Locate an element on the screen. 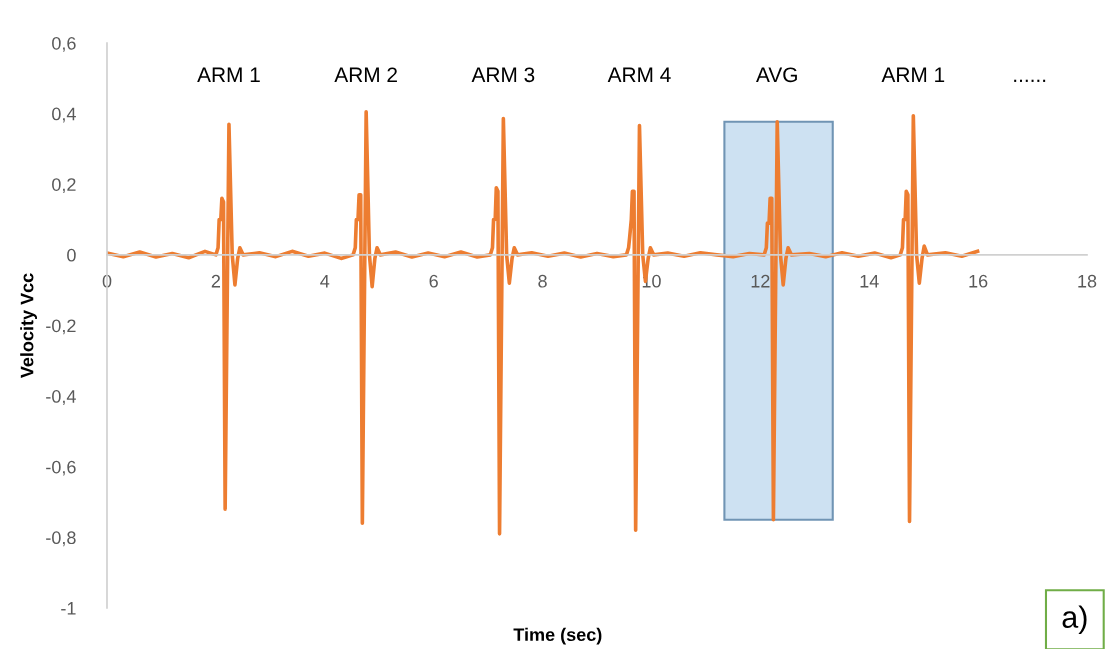  y-tick-label: -0,2 is located at coordinates (61, 327).